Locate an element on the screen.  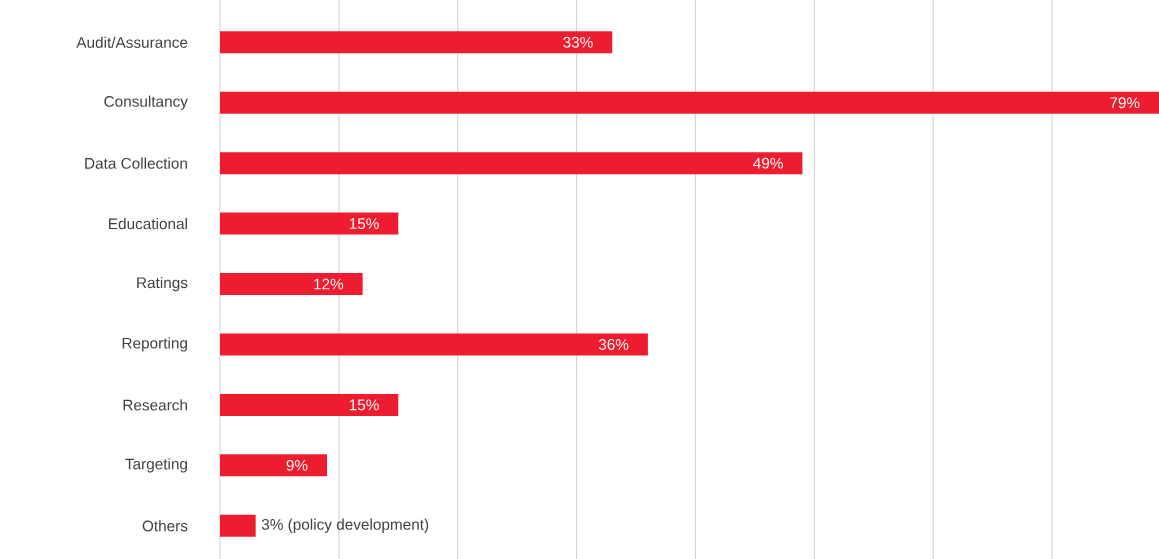
y-tick-label: Audit/Assurance is located at coordinates (132, 42).